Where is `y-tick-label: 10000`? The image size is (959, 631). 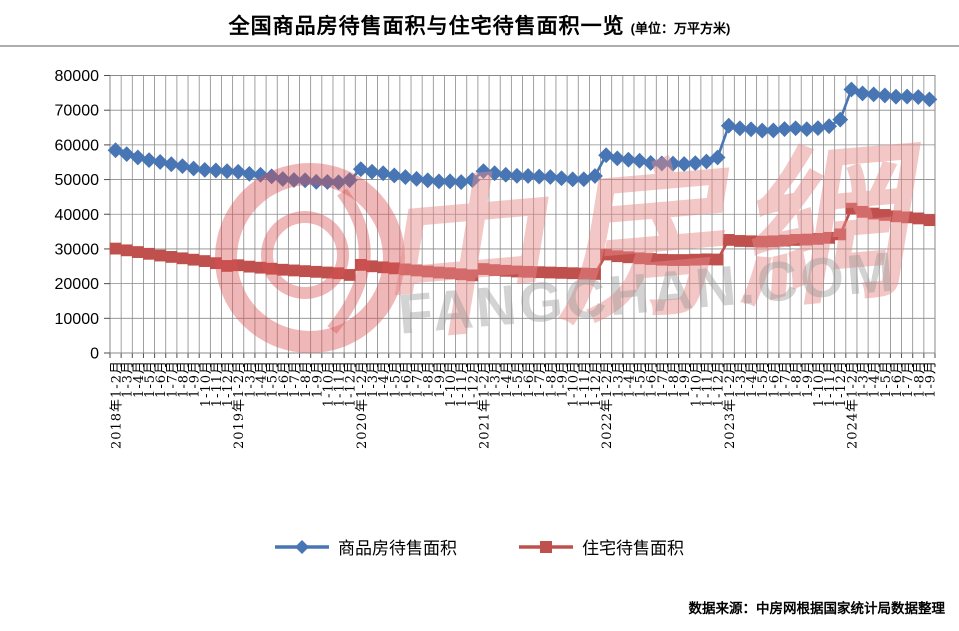 y-tick-label: 10000 is located at coordinates (77, 319).